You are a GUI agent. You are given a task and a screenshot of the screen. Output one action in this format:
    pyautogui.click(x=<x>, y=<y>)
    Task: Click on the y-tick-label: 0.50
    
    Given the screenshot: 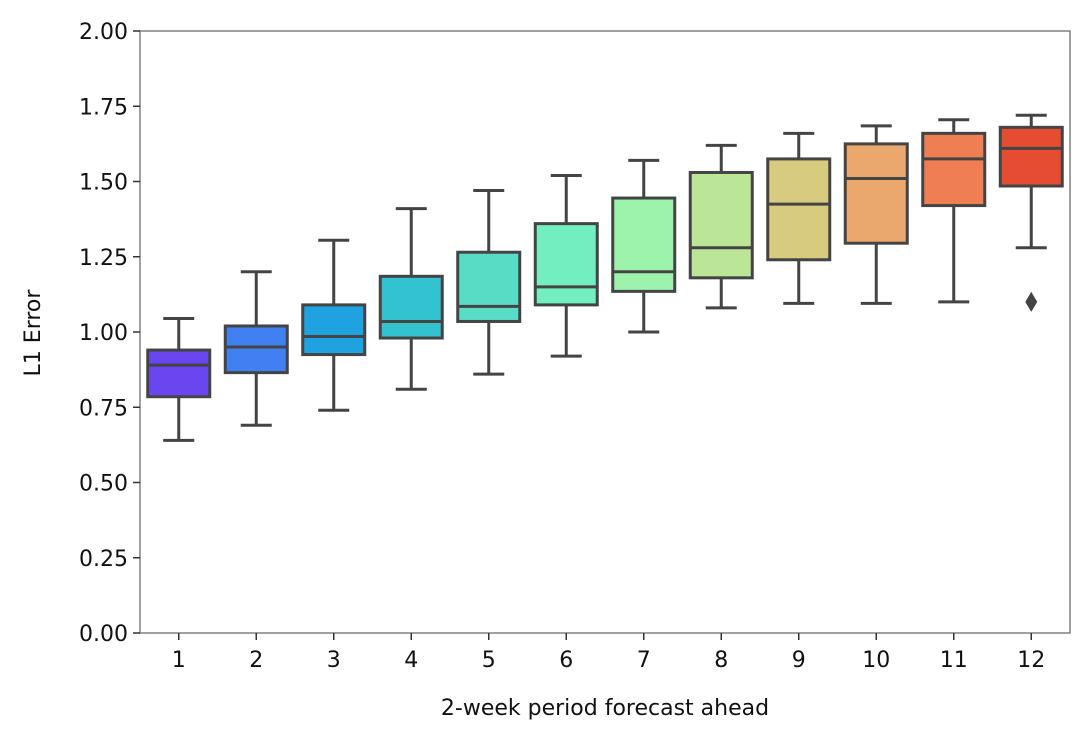 What is the action you would take?
    pyautogui.click(x=103, y=484)
    